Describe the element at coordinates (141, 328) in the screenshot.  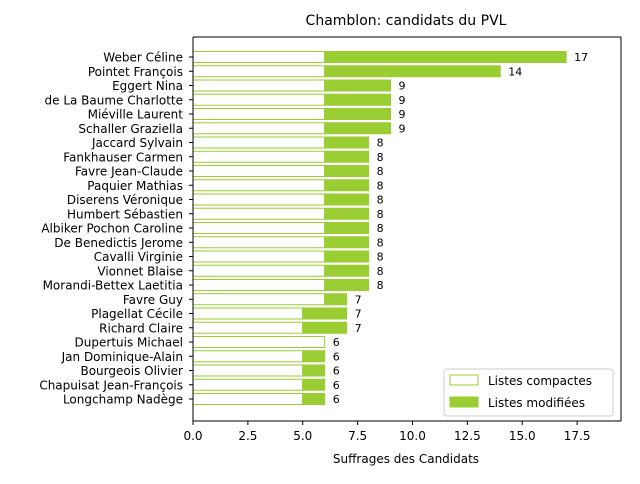
I see `y-tick-label: Richard Claire` at that location.